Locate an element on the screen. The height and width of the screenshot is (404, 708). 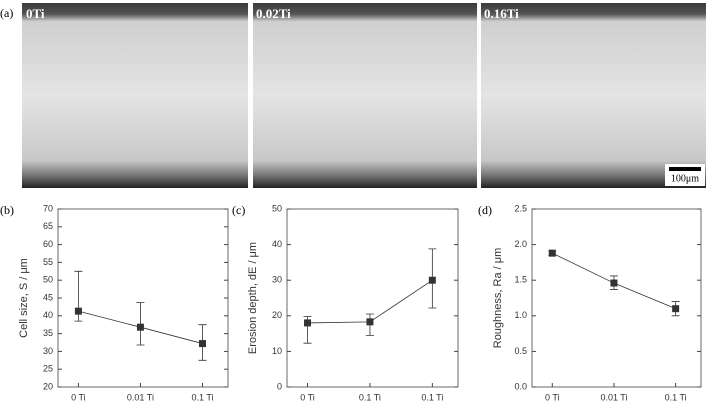
image-label: 0.02Ti is located at coordinates (273, 13).